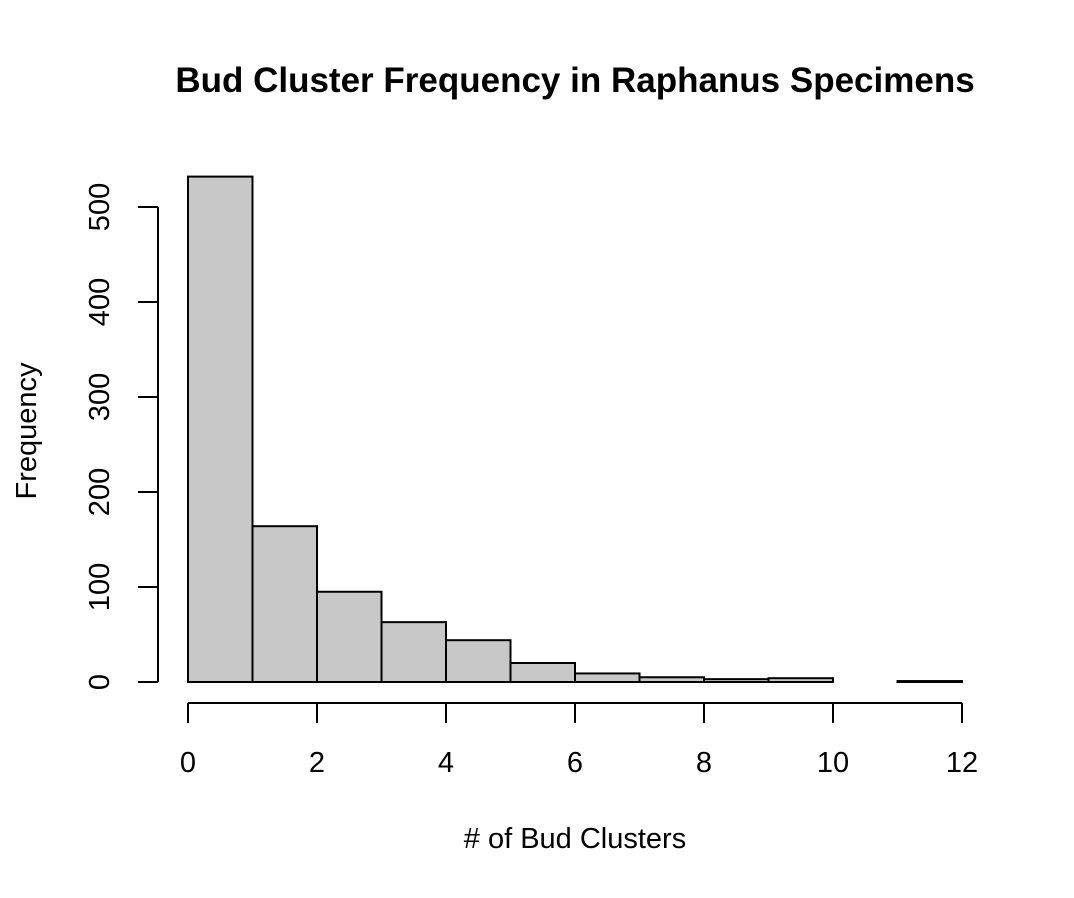 Image resolution: width=1074 pixels, height=898 pixels. What do you see at coordinates (188, 763) in the screenshot?
I see `x-tick-label: 0` at bounding box center [188, 763].